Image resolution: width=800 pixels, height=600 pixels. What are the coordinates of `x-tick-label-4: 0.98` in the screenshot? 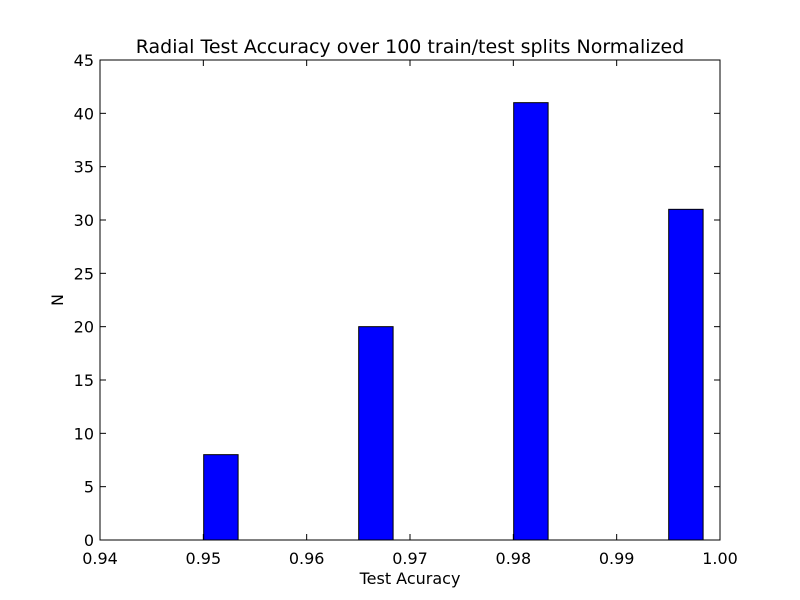 It's located at (514, 558).